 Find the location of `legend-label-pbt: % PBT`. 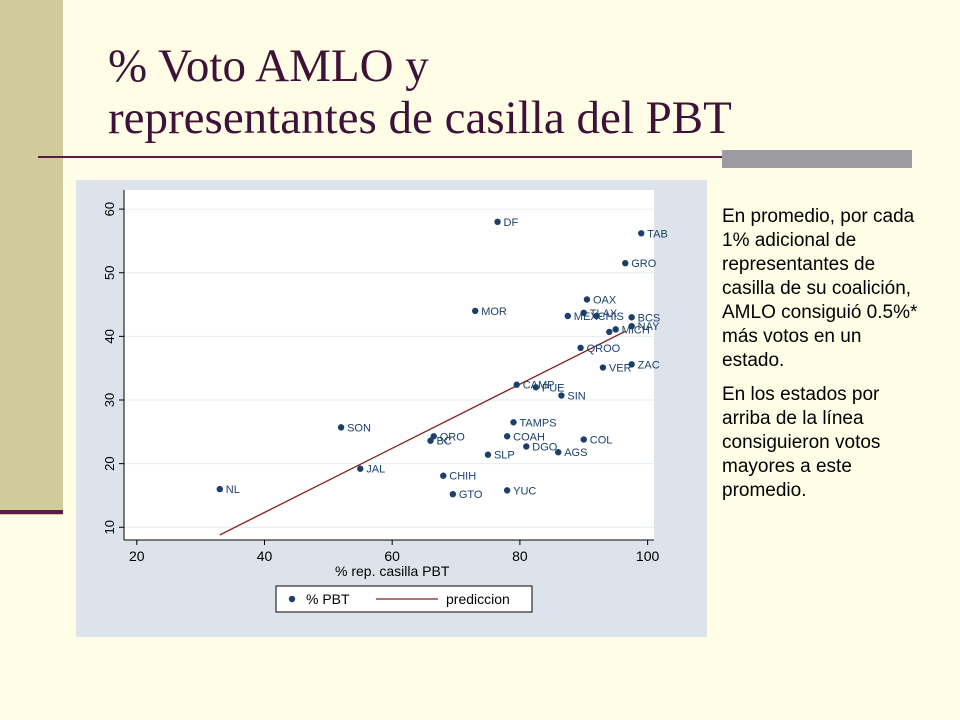

legend-label-pbt: % PBT is located at coordinates (328, 599).